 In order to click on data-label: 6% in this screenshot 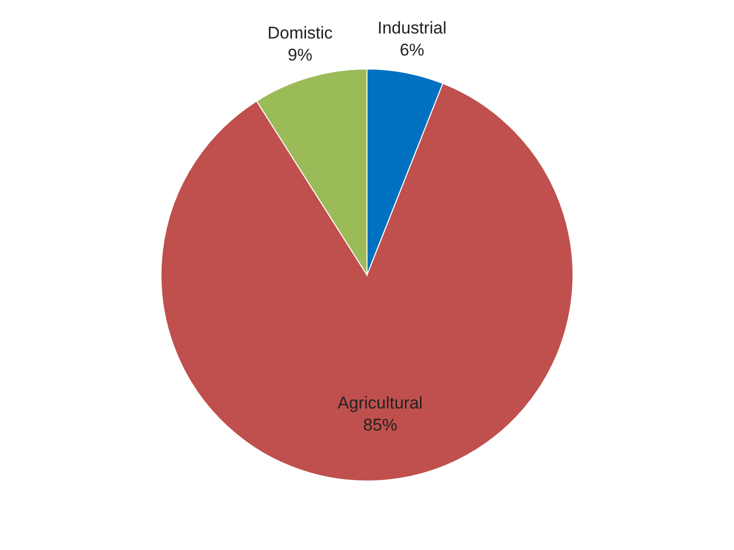, I will do `click(412, 50)`.